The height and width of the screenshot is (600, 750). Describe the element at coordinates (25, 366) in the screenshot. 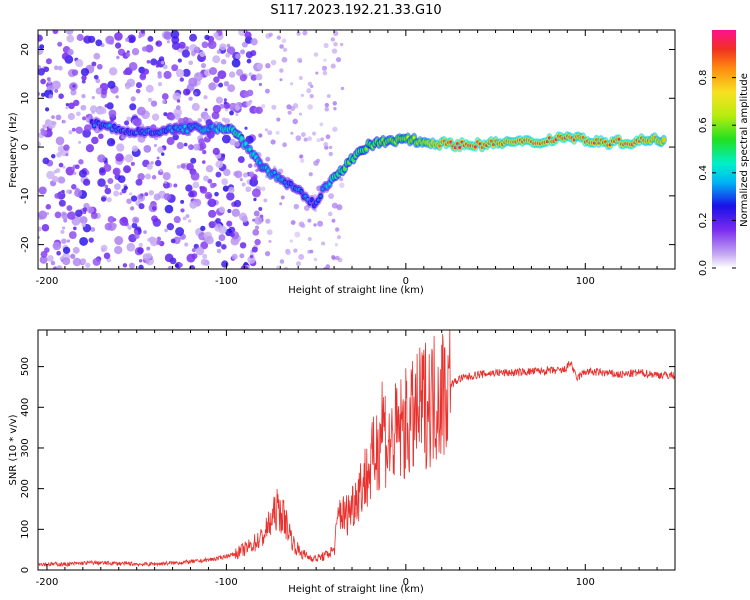

I see `snr-y-tick-label: 500` at that location.